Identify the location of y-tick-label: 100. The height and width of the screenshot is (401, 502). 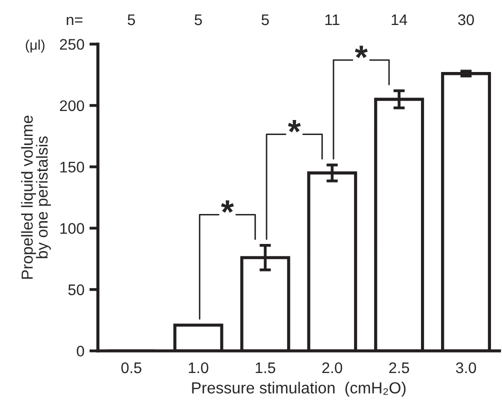
(72, 228).